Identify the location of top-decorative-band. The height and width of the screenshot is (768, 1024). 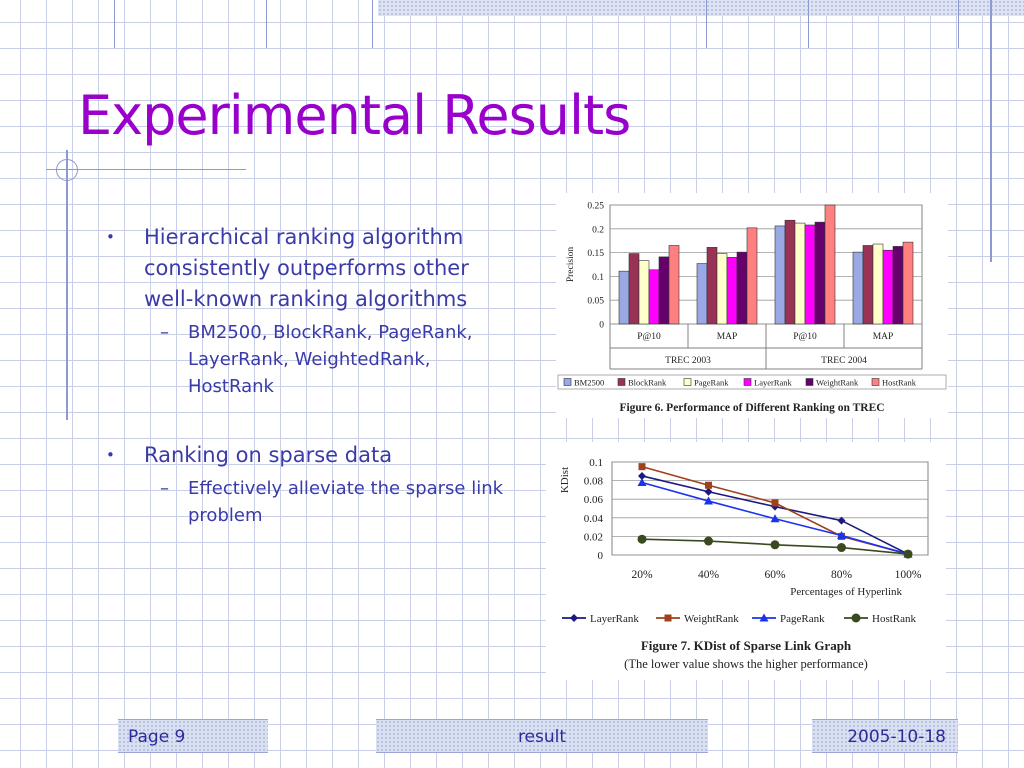
(701, 8).